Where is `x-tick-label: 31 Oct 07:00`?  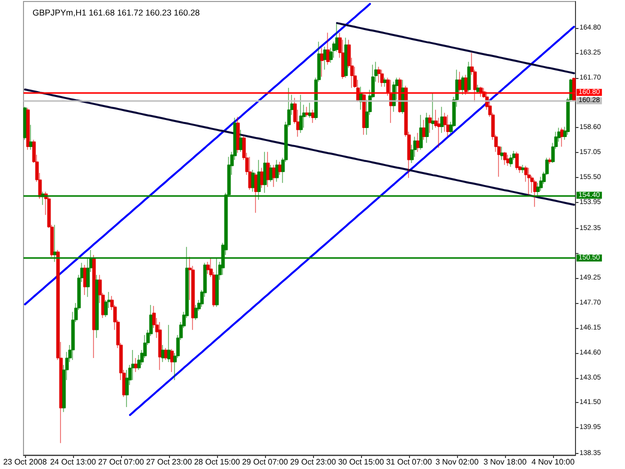 x-tick-label: 31 Oct 07:00 is located at coordinates (409, 462).